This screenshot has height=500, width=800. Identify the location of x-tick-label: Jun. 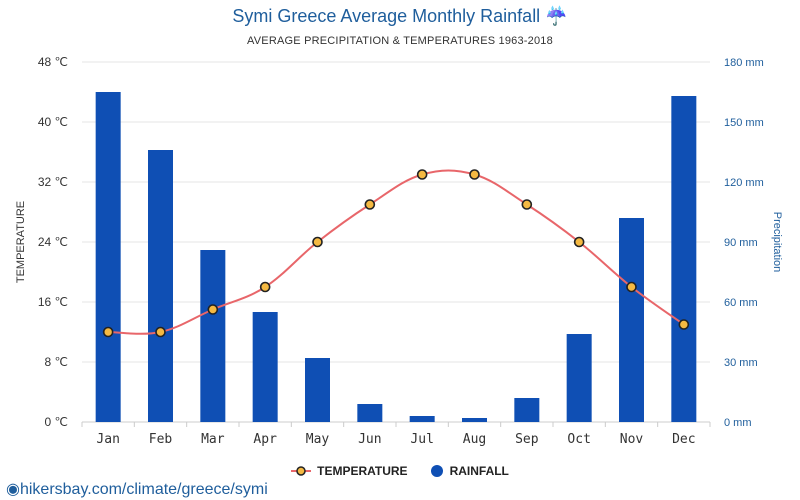
(369, 439).